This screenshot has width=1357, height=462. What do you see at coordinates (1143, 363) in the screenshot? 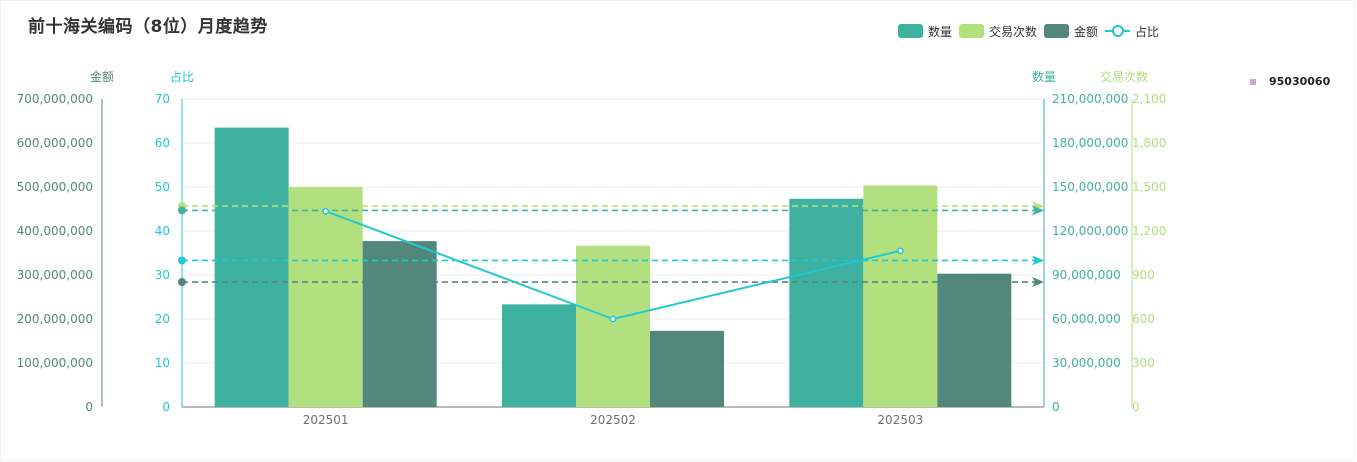
I see `y-tick-label: 300` at bounding box center [1143, 363].